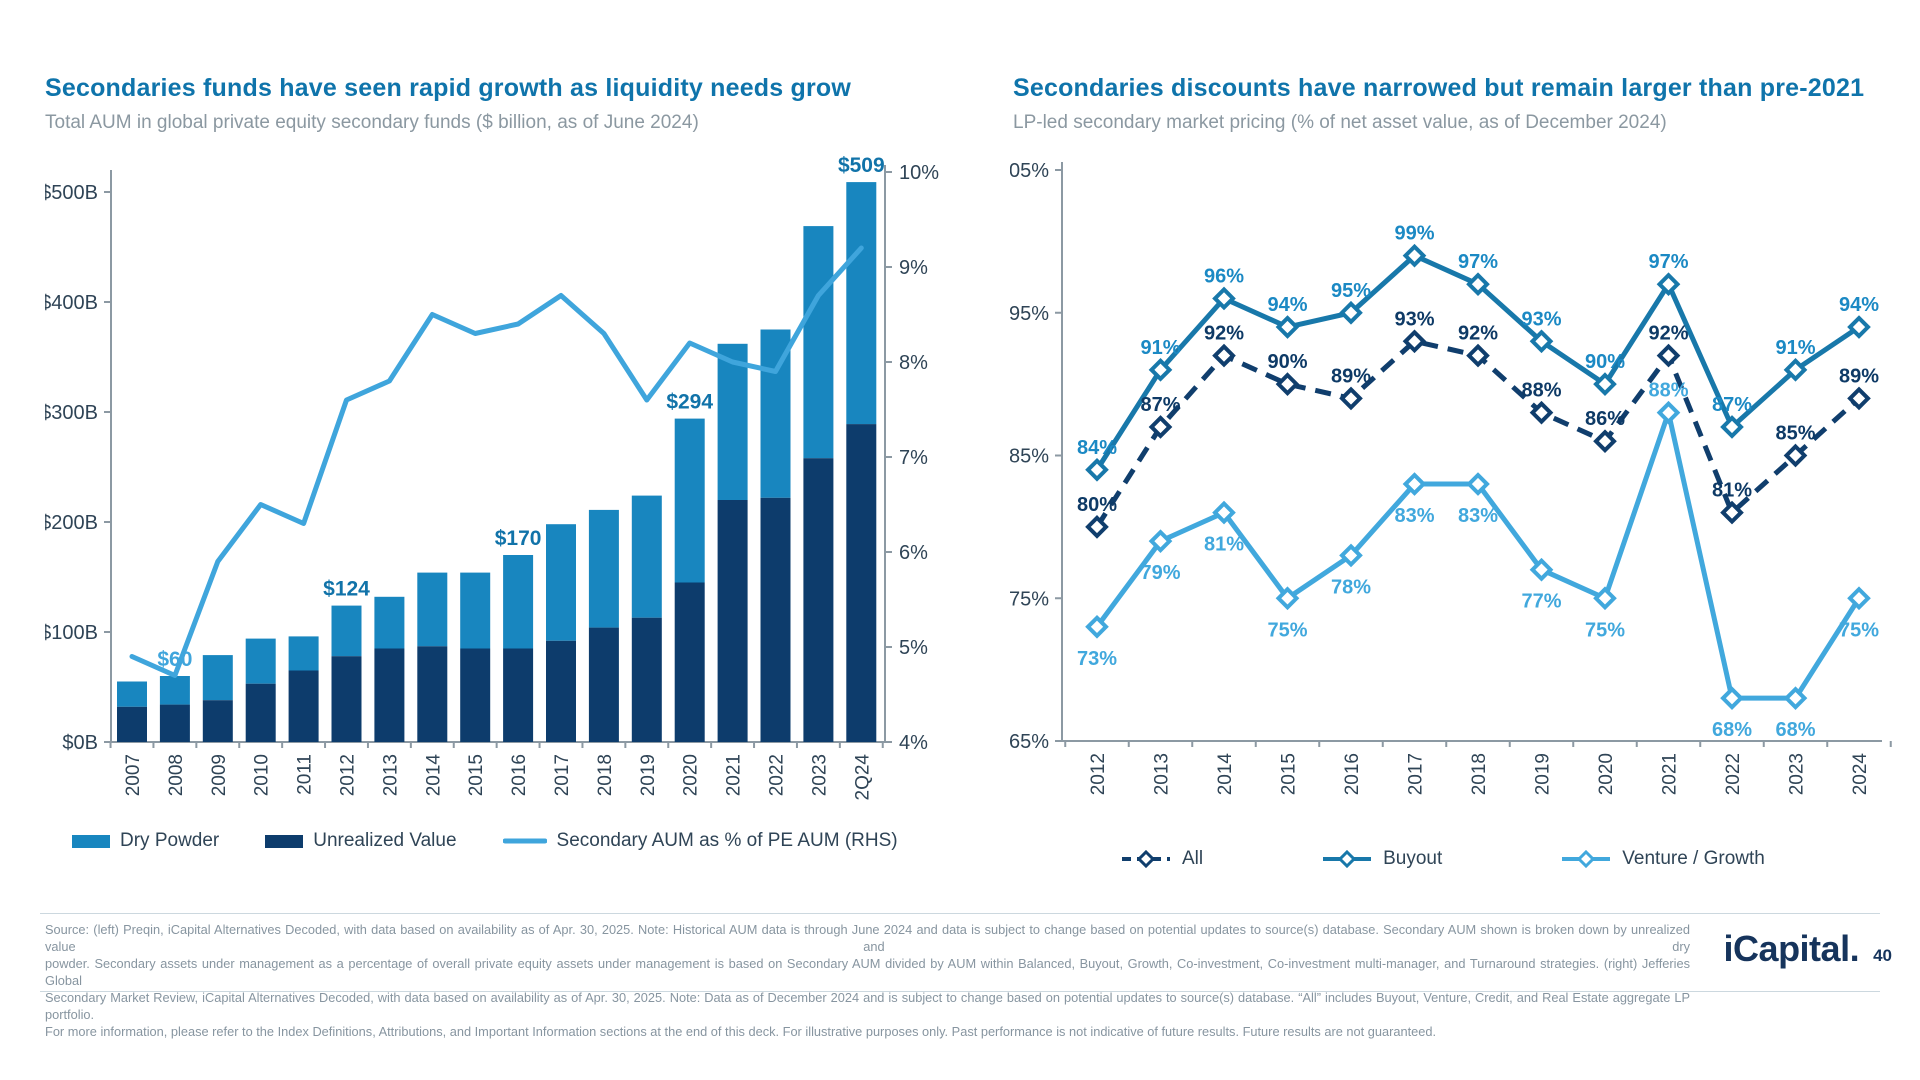  What do you see at coordinates (1029, 742) in the screenshot?
I see `y-axis-tick-label: 65%` at bounding box center [1029, 742].